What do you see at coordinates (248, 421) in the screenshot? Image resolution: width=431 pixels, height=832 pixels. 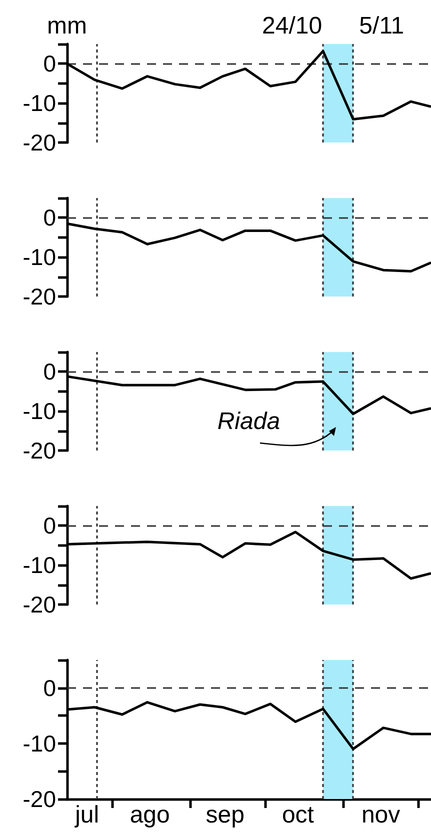 I see `annotation: Riada` at bounding box center [248, 421].